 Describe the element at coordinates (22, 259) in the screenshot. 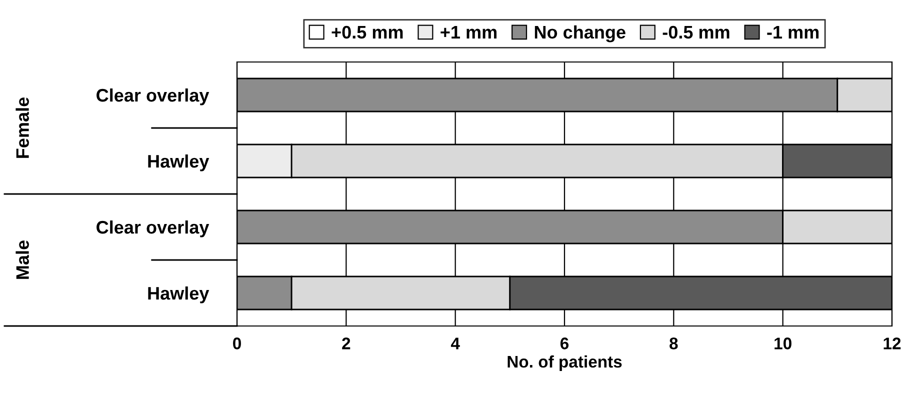

I see `text: Male` at that location.